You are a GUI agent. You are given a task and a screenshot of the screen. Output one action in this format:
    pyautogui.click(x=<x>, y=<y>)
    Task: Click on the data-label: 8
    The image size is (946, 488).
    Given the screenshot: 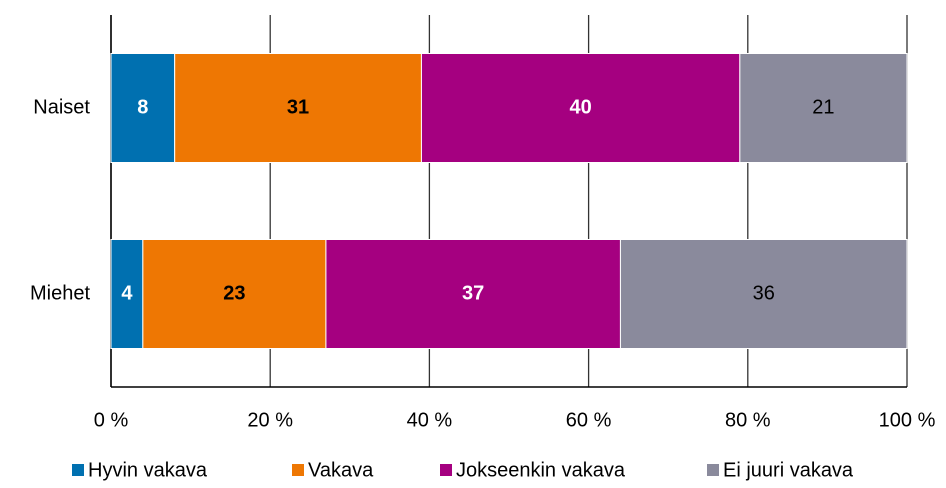 What is the action you would take?
    pyautogui.click(x=142, y=107)
    